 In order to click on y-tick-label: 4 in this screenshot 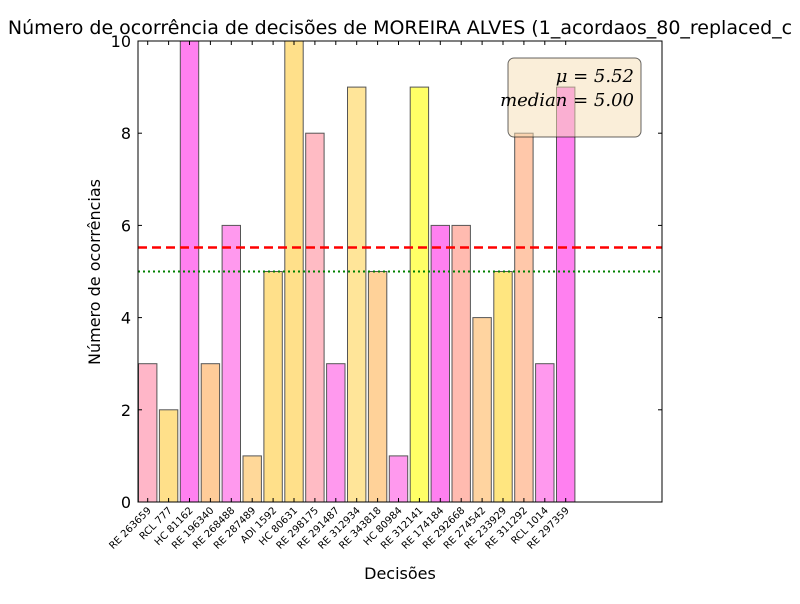, I will do `click(126, 318)`.